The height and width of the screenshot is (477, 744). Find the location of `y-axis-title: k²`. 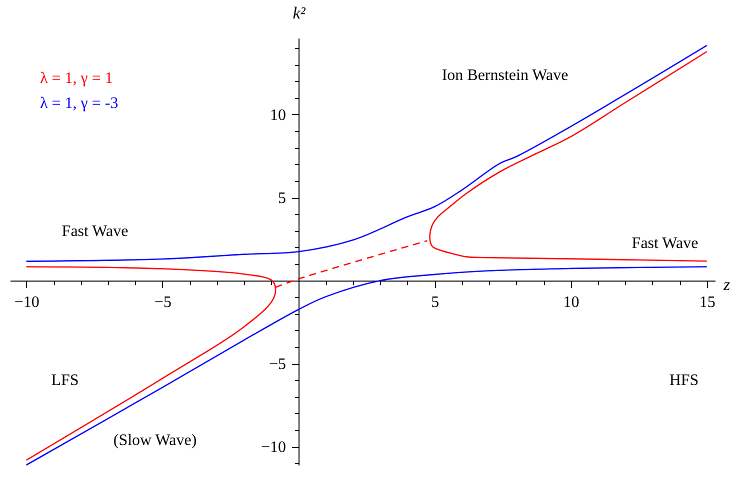

y-axis-title: k² is located at coordinates (299, 13).